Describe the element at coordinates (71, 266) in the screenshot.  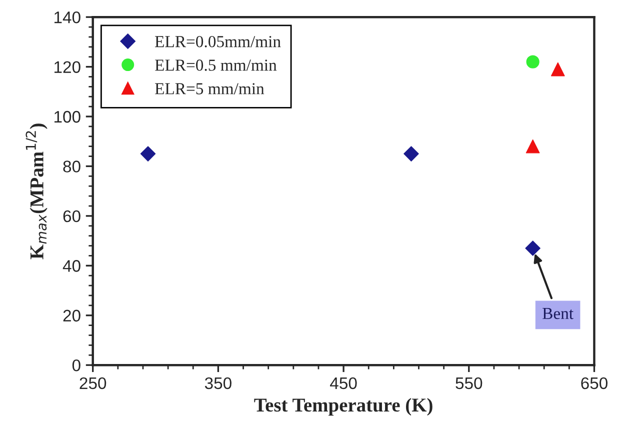
I see `y-tick-label: 40` at that location.